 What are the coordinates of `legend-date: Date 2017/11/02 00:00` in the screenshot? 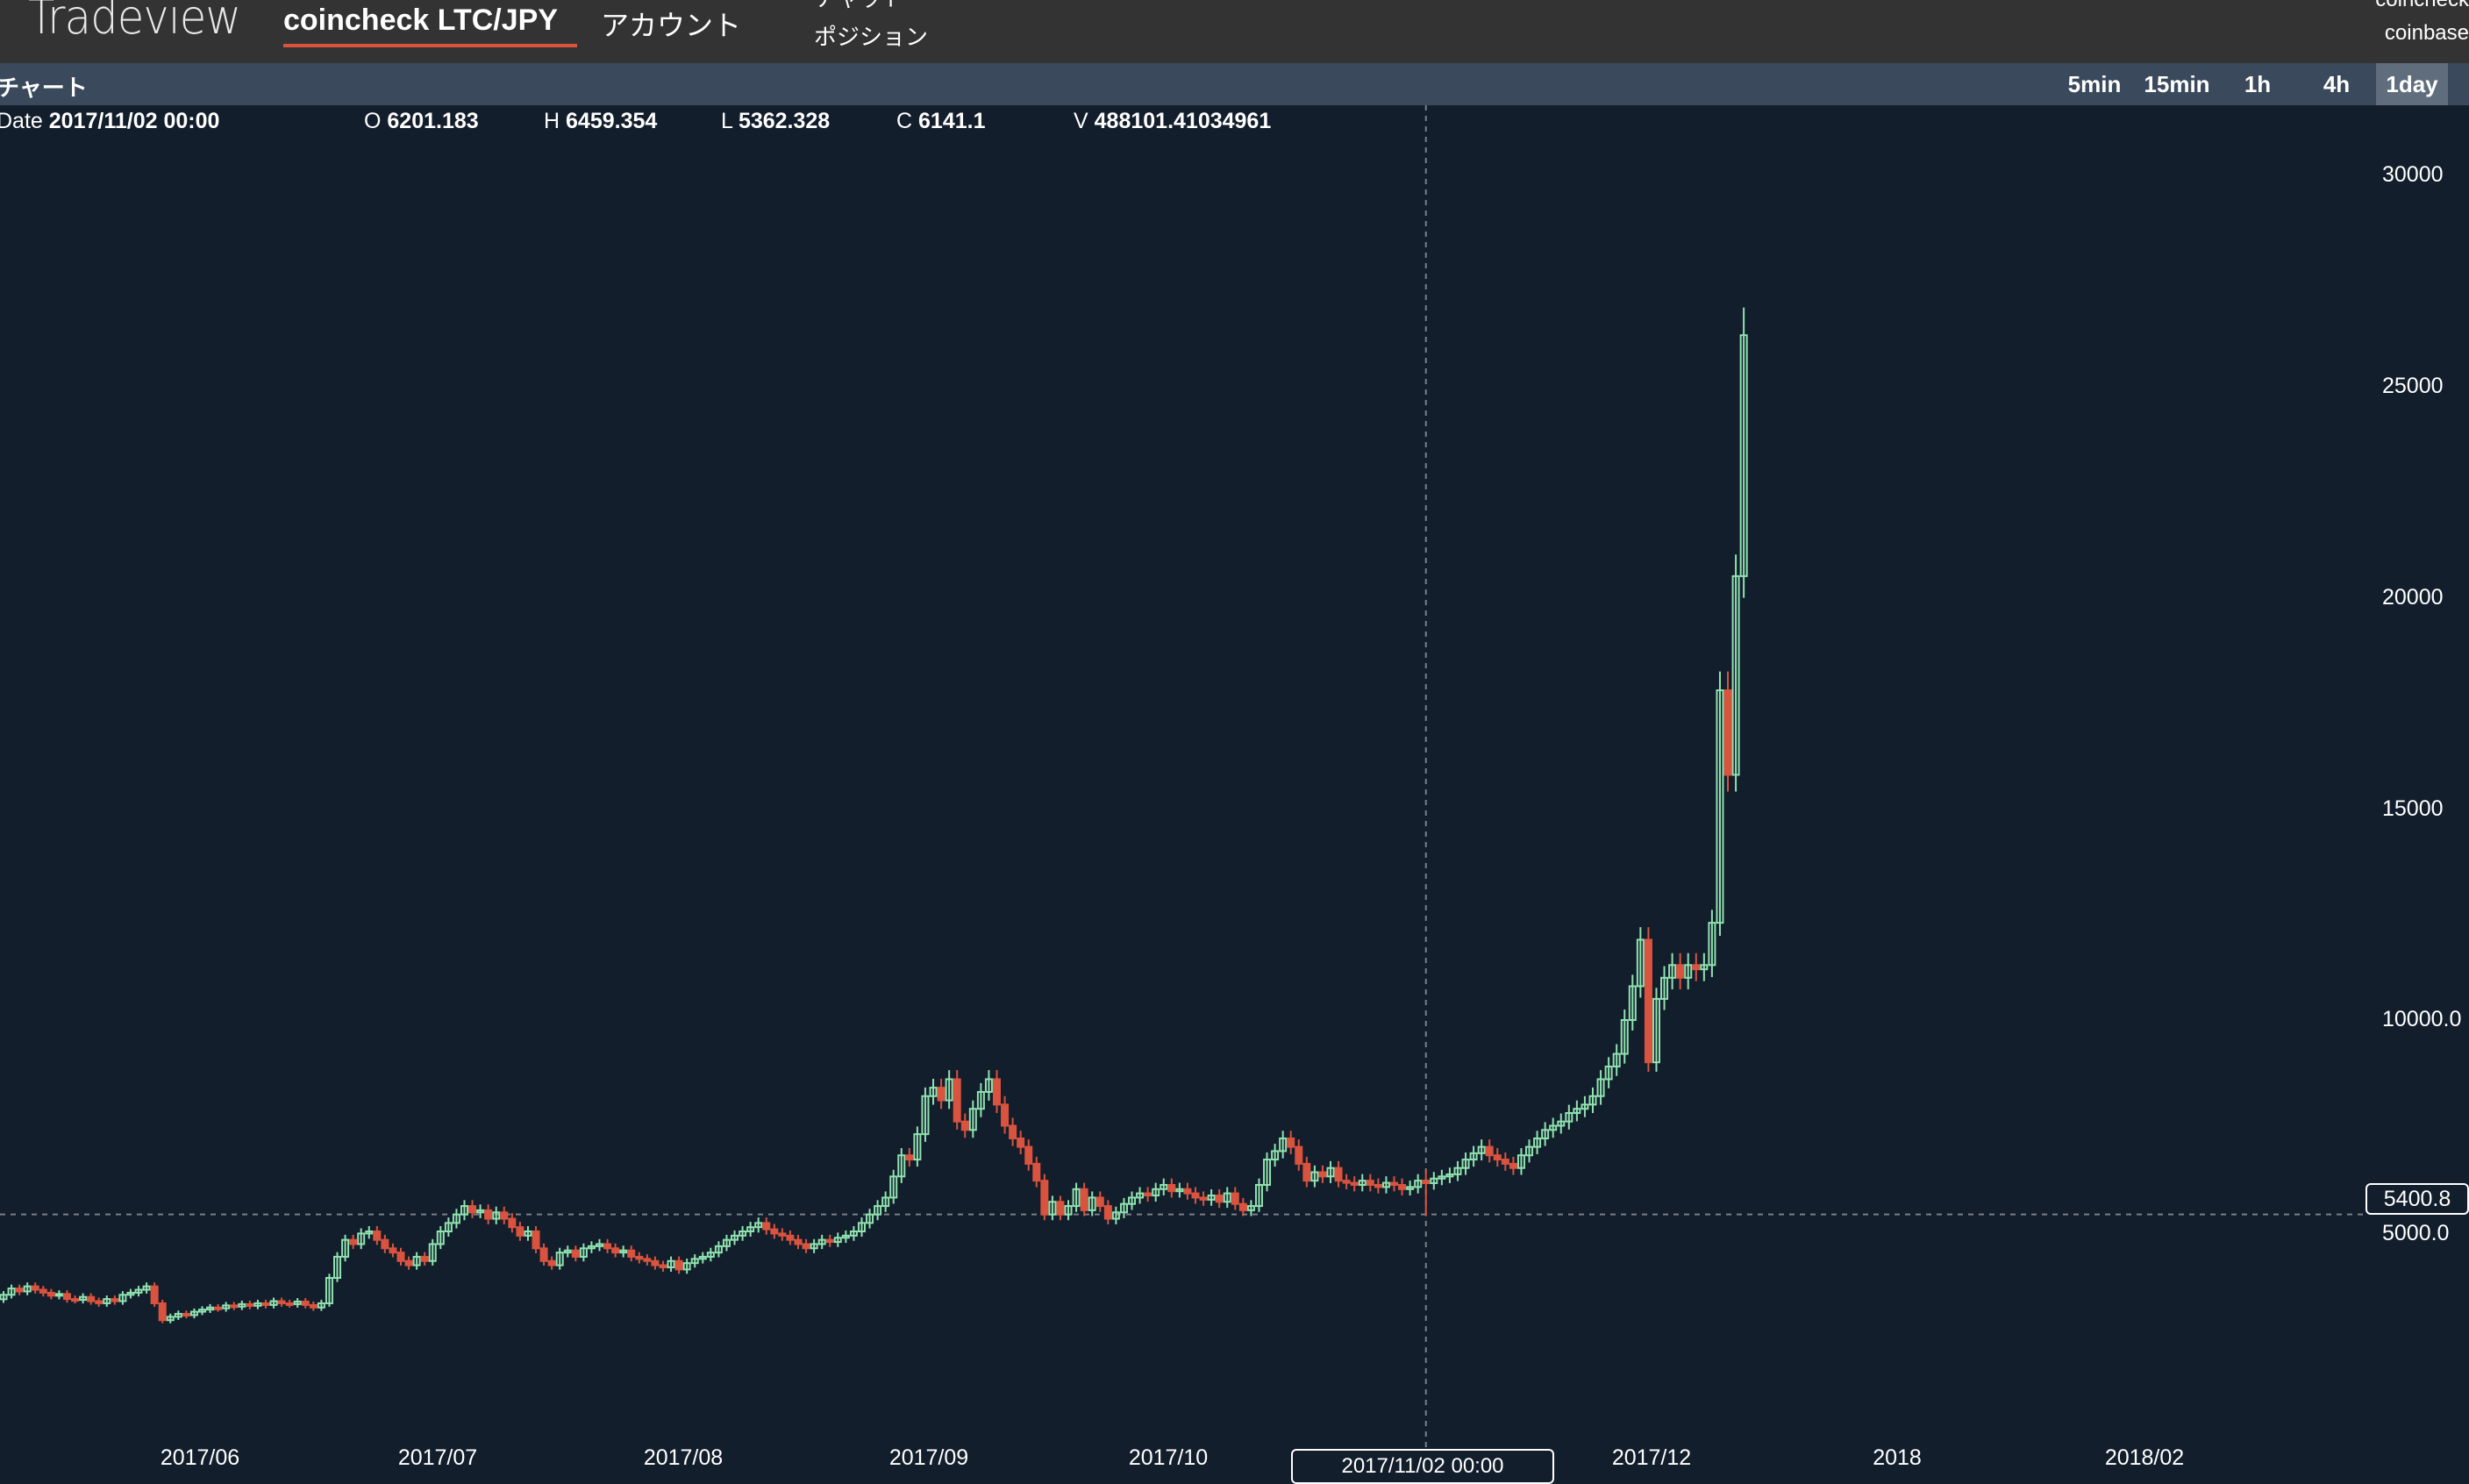 It's located at (109, 122).